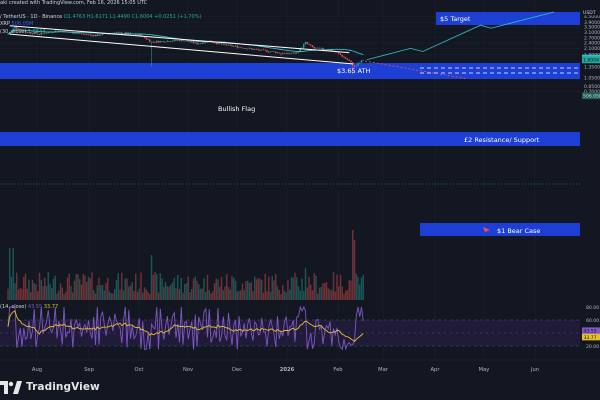 The image size is (600, 400). Describe the element at coordinates (592, 92) in the screenshot. I see `y-tick-label: 0.7600` at that location.